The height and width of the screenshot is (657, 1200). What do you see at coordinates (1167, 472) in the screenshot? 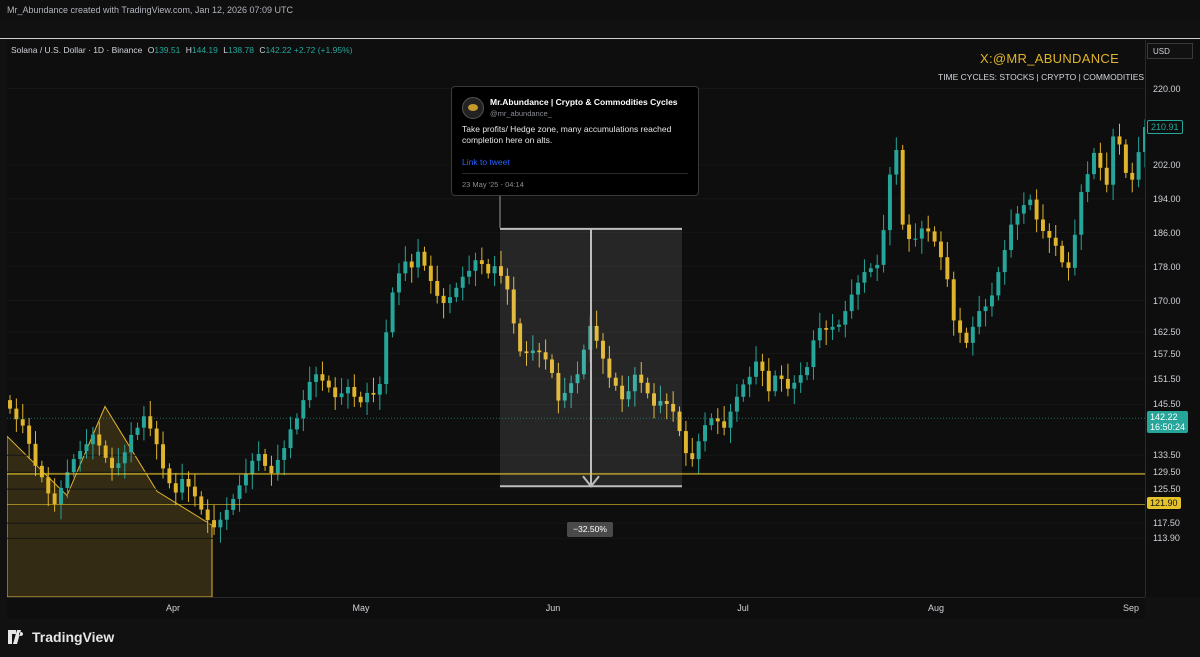
I see `price-tick-label: 129.50` at bounding box center [1167, 472].